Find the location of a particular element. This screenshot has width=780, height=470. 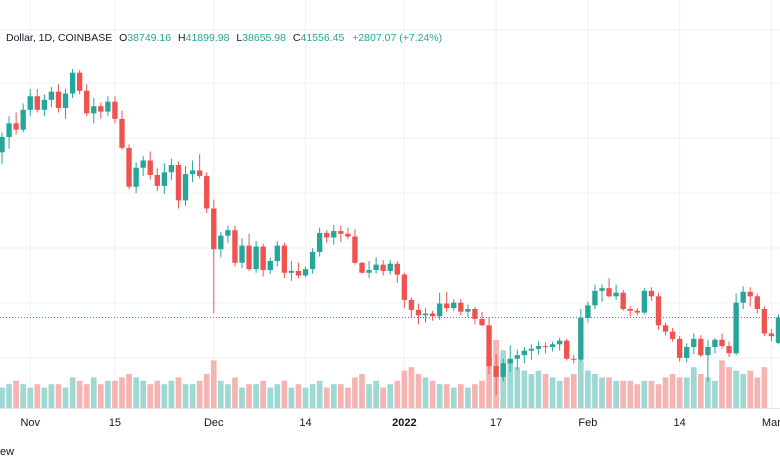

volume-series is located at coordinates (384, 374).